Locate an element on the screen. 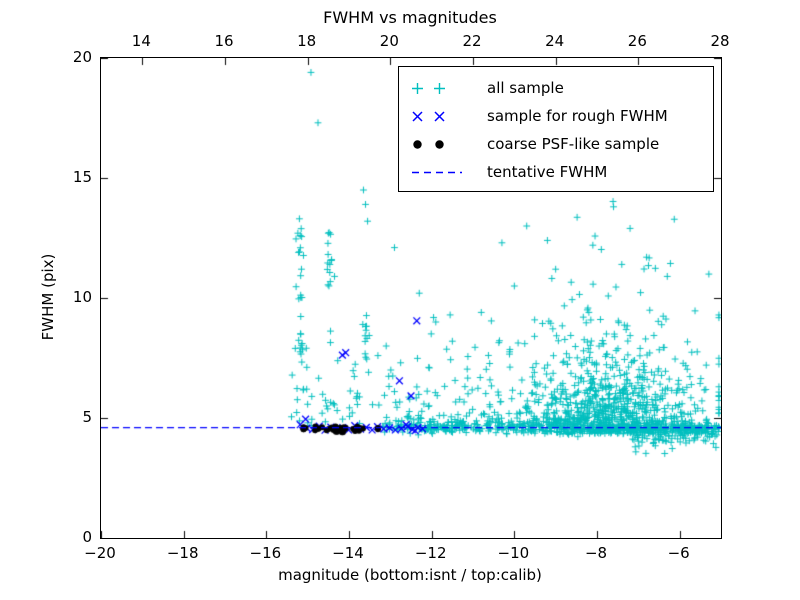  y-tick-label: 15 is located at coordinates (82, 177).